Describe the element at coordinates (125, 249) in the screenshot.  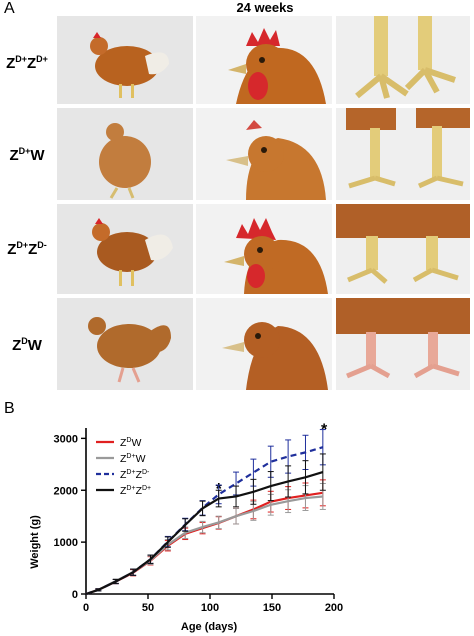
I see `photo-body-row3` at that location.